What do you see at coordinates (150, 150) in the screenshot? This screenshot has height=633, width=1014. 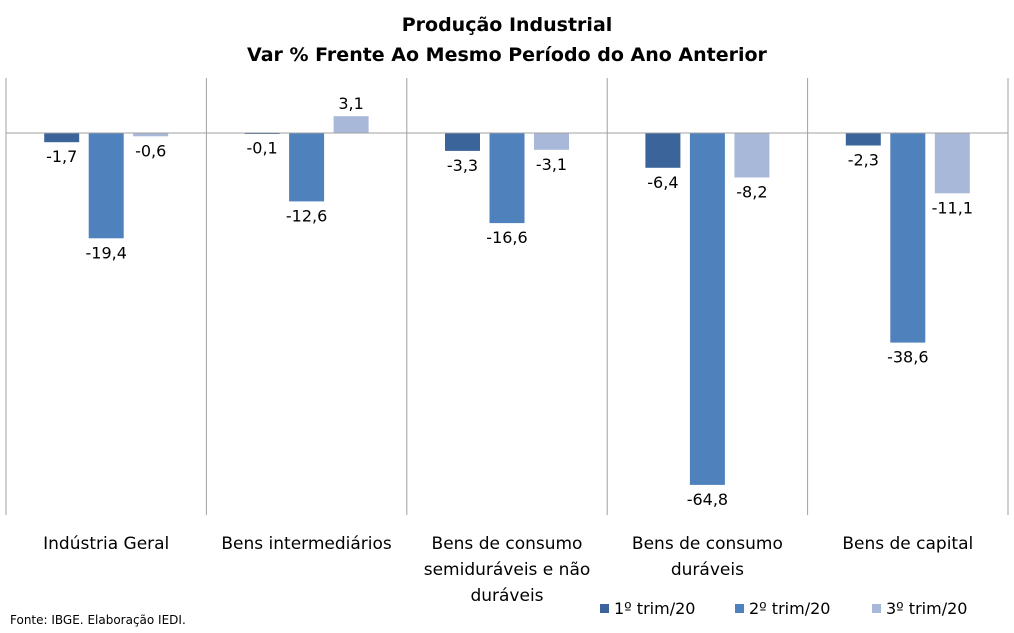 I see `data-label: -0,6` at bounding box center [150, 150].